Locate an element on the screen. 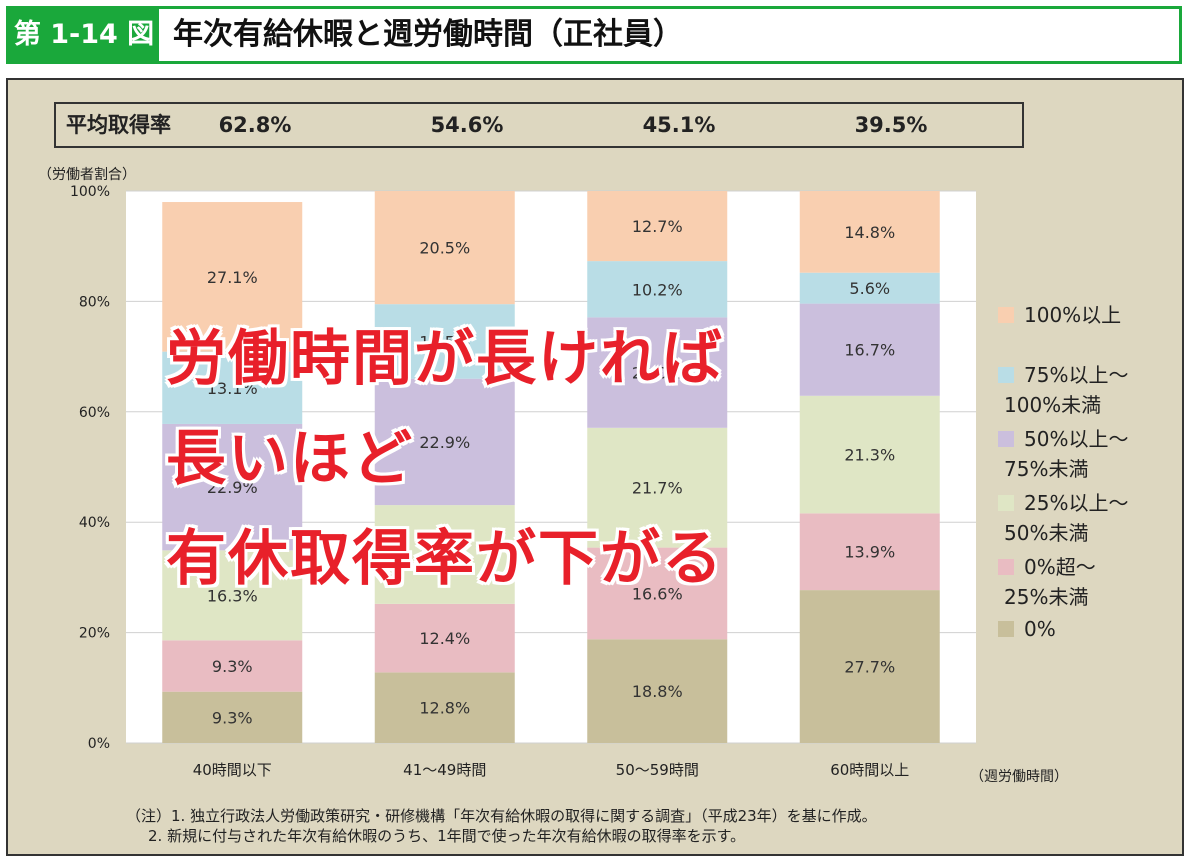 The image size is (1200, 863). x-tick-label: 60時間以上 is located at coordinates (869, 770).